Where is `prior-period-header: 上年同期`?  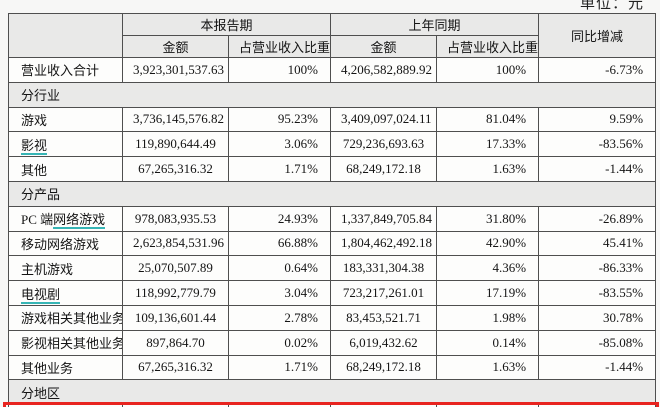 prior-period-header: 上年同期 is located at coordinates (435, 24).